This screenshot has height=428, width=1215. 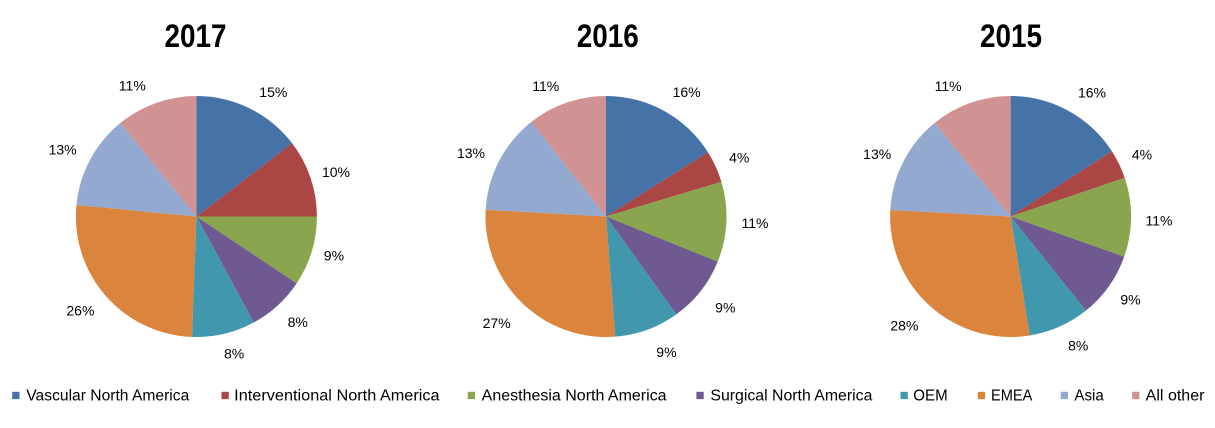 What do you see at coordinates (196, 36) in the screenshot?
I see `svg-text: 2017` at bounding box center [196, 36].